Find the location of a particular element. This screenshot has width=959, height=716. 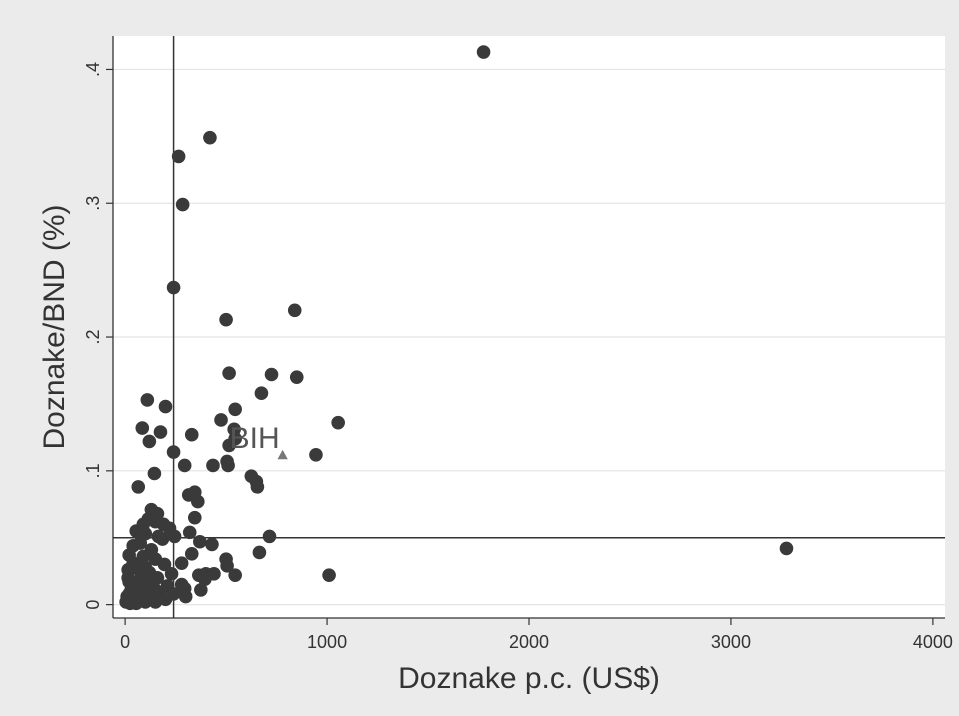

y-tick-label: .2 is located at coordinates (93, 337).